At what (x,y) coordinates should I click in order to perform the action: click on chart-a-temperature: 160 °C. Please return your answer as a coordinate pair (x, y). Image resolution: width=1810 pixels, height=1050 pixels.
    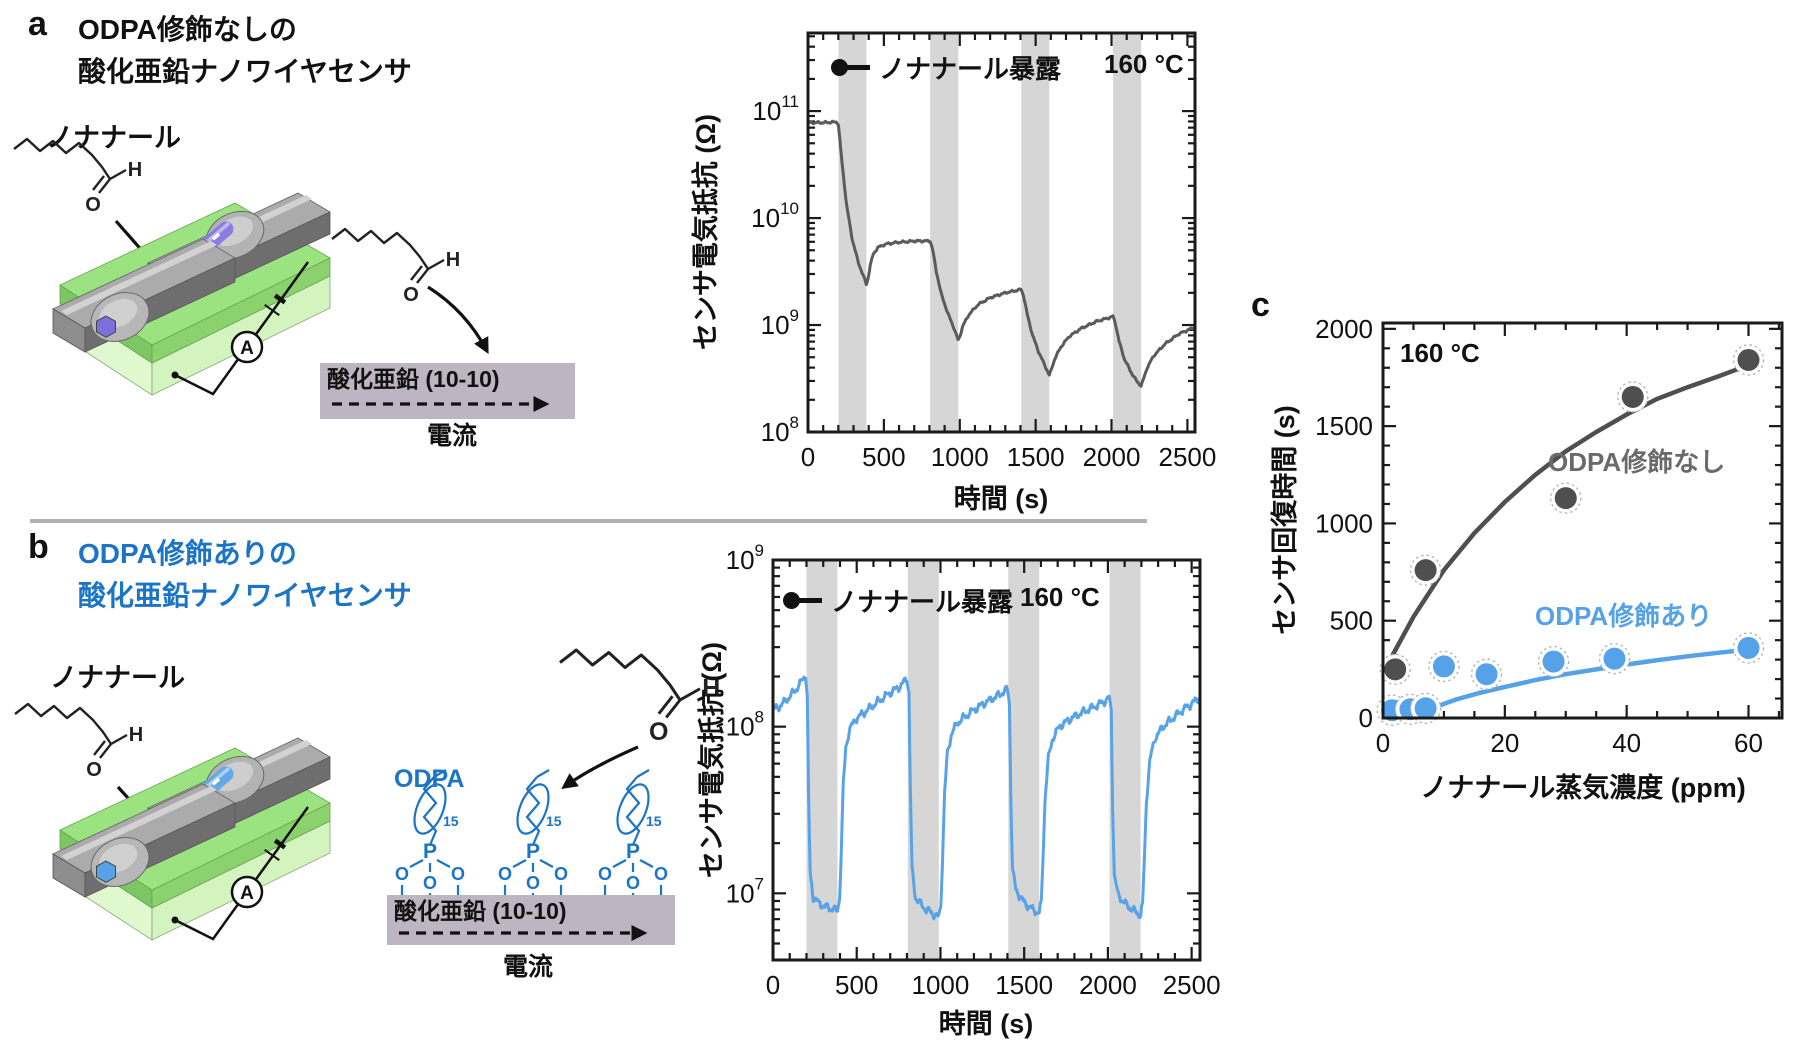
    Looking at the image, I should click on (1144, 64).